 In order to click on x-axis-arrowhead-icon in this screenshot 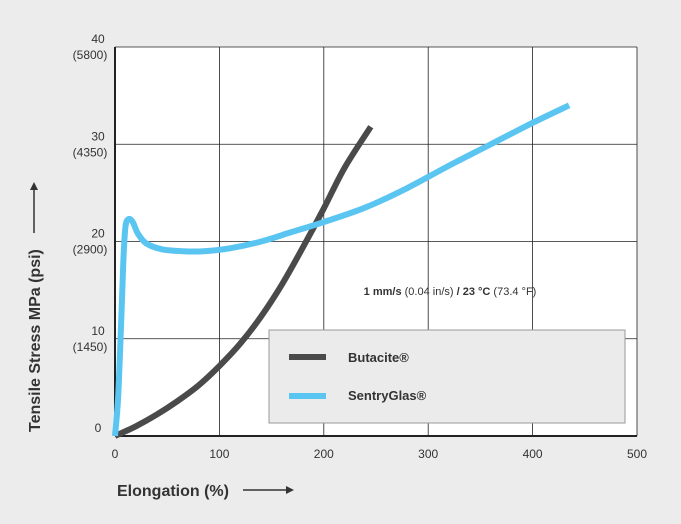, I will do `click(290, 490)`.